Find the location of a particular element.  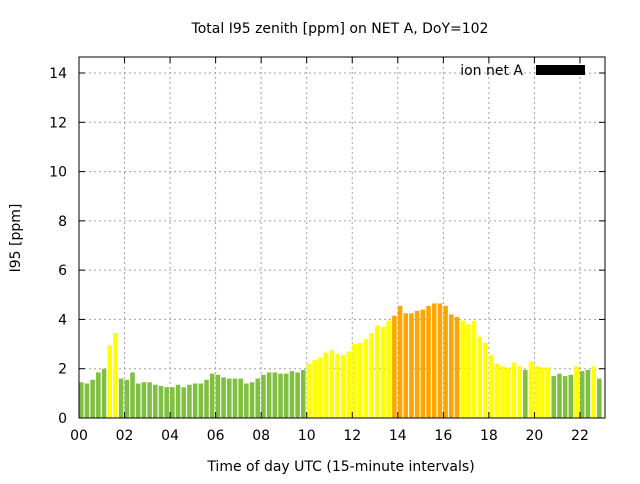

x-tick-label: 18 is located at coordinates (489, 436).